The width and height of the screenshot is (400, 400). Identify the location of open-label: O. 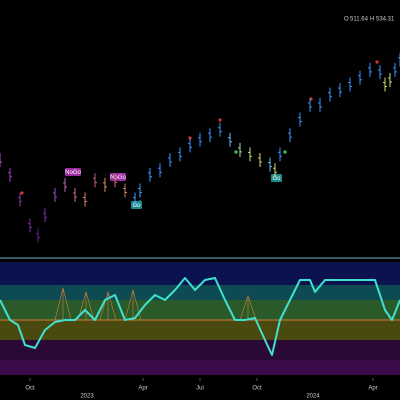
(346, 20).